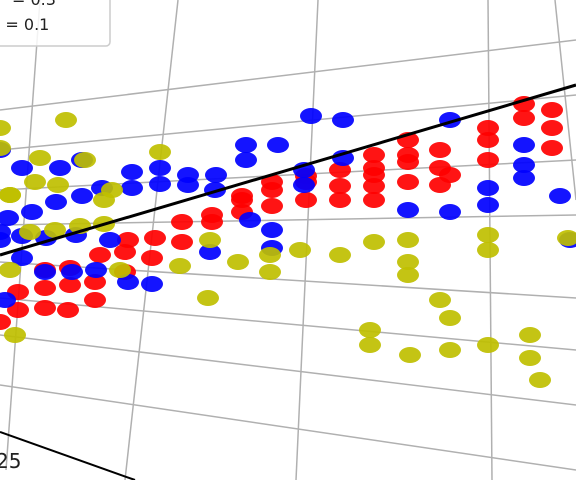  I want to click on x-tick-label: 25, so click(10, 461).